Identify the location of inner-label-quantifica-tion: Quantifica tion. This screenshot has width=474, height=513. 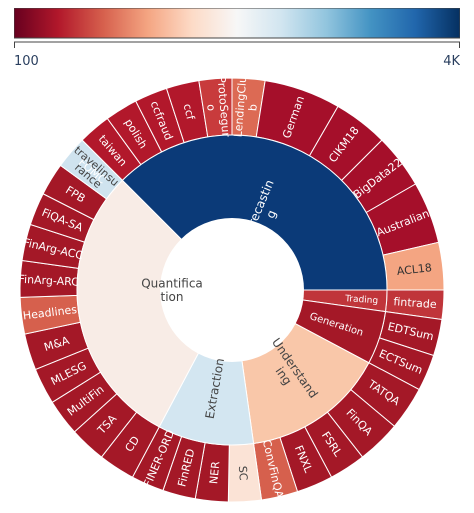
(172, 290).